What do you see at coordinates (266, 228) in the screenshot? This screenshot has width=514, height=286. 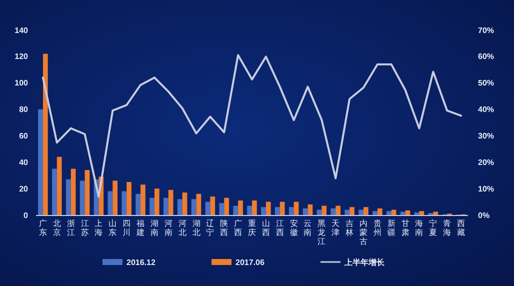 I see `x-tick-label: 山西` at bounding box center [266, 228].